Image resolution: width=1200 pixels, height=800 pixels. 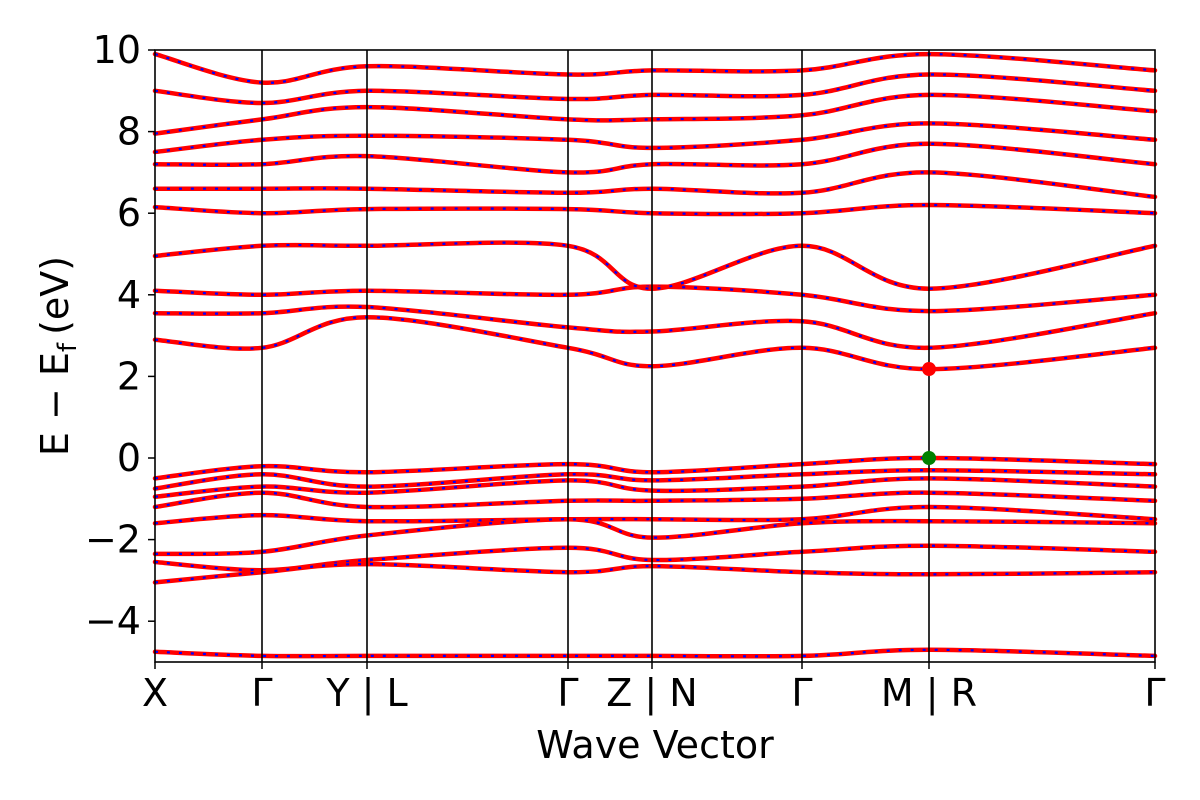 I want to click on y-tick-label: 10, so click(x=117, y=50).